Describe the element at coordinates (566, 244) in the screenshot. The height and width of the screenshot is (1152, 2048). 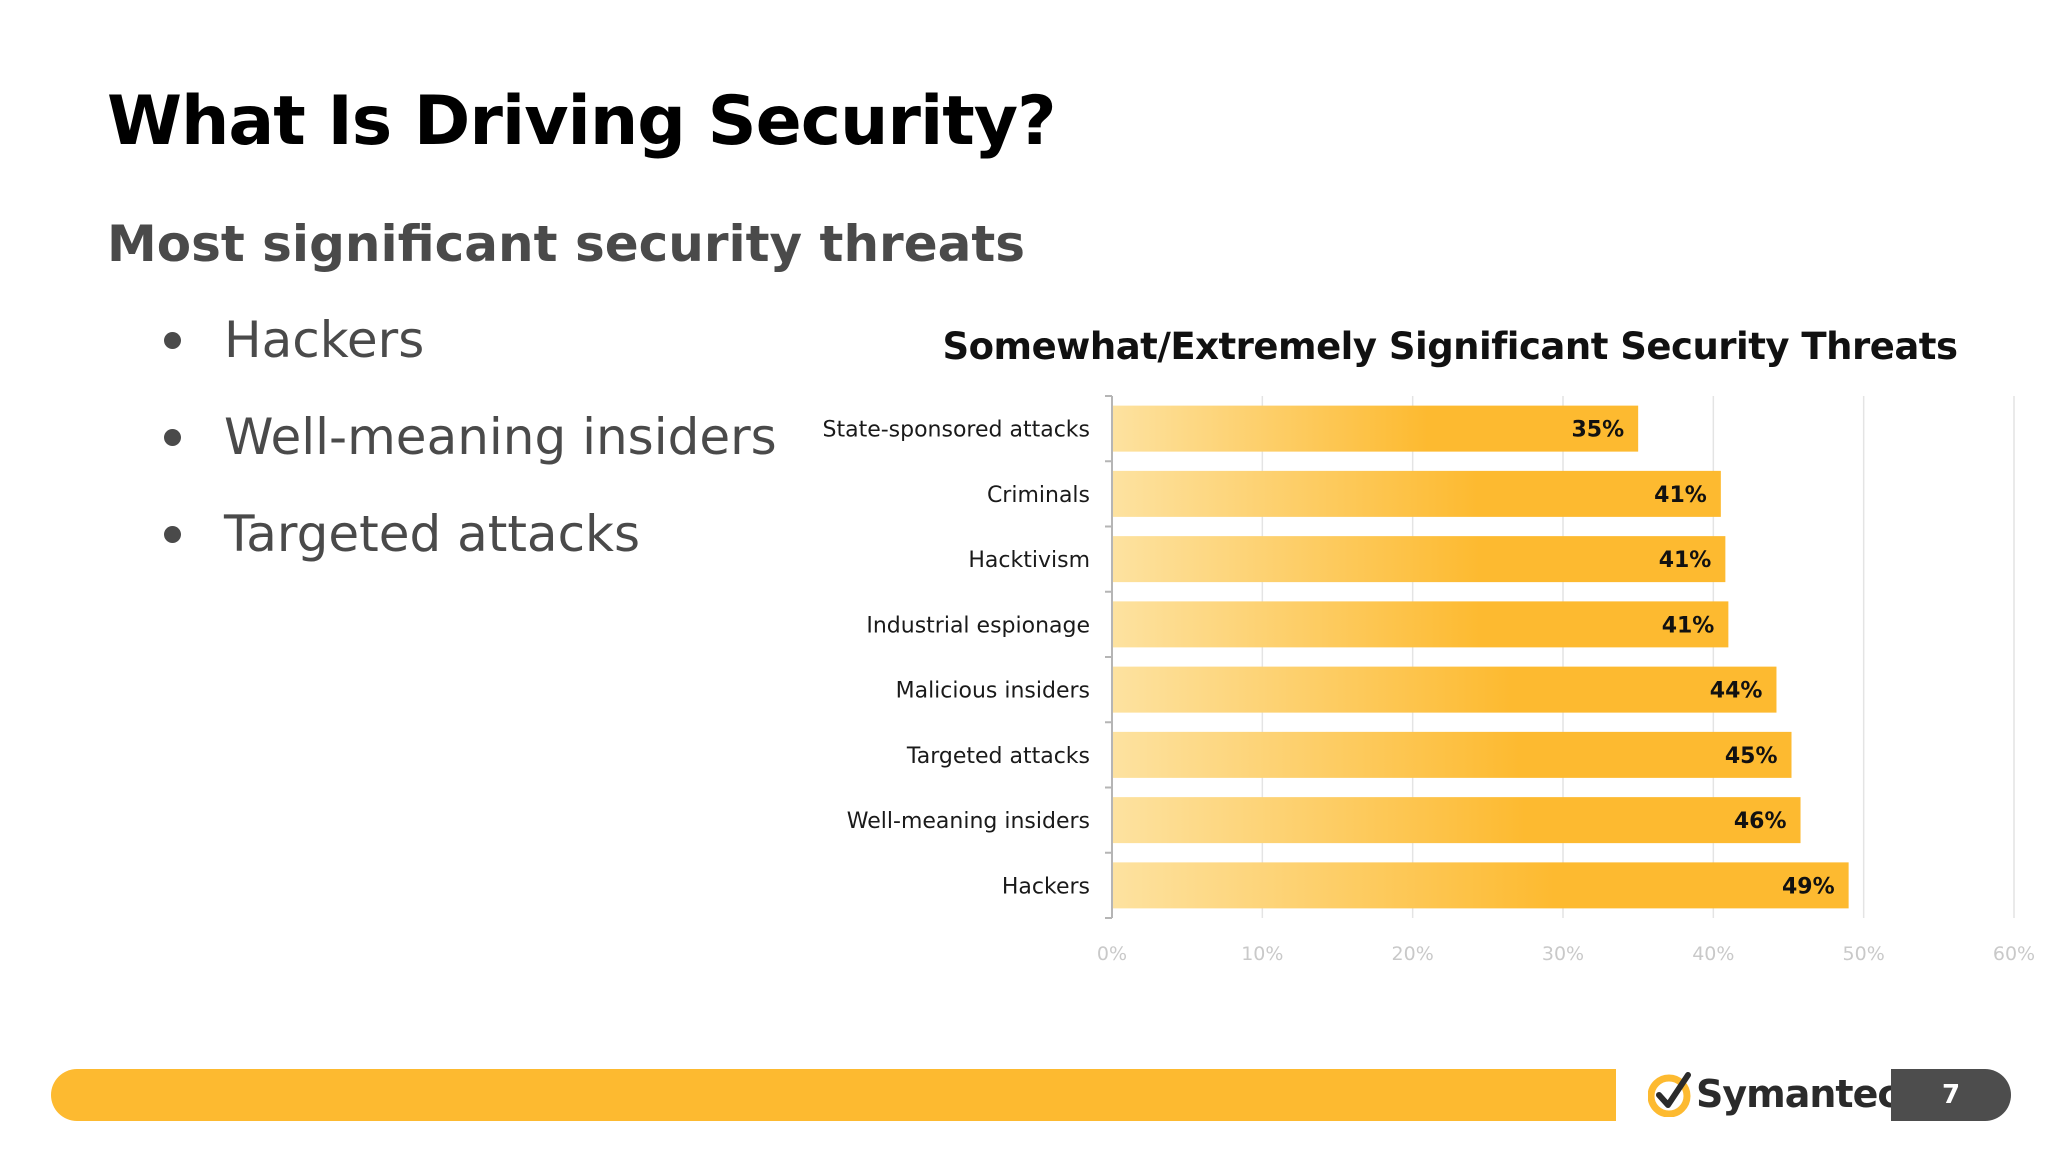
I see `slide-subtitle: Most significant security threats` at that location.